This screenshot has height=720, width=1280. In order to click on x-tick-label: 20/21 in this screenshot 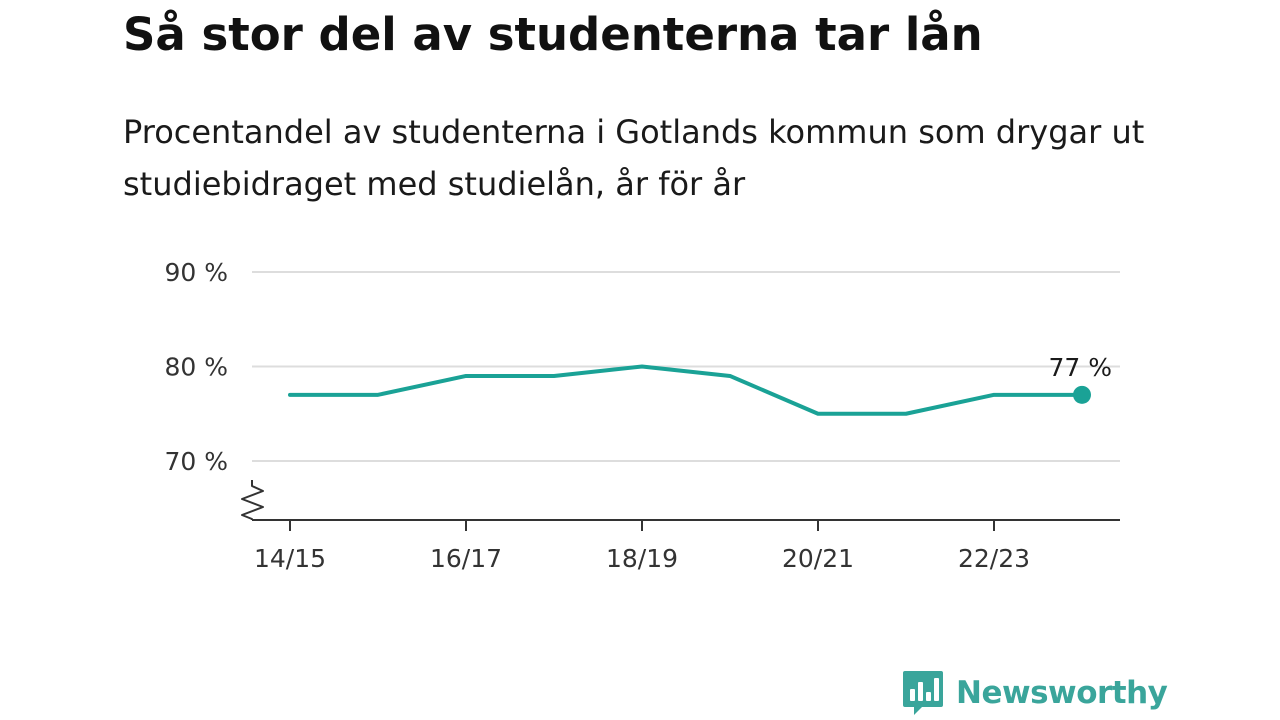, I will do `click(818, 558)`.